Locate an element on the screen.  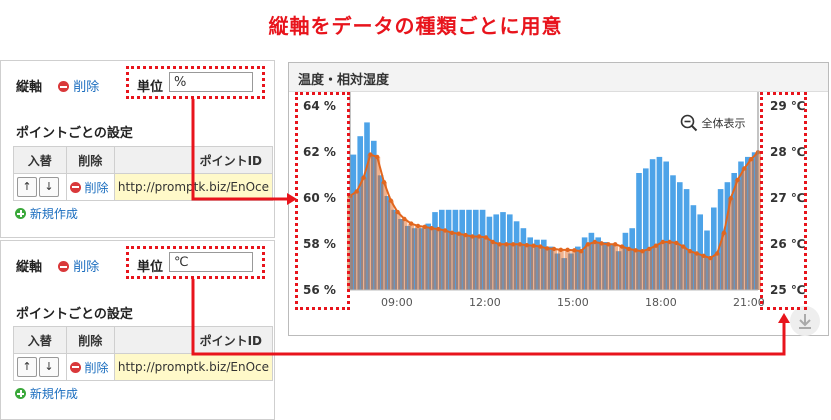
y-right-tick: 25 ℃ is located at coordinates (788, 290).